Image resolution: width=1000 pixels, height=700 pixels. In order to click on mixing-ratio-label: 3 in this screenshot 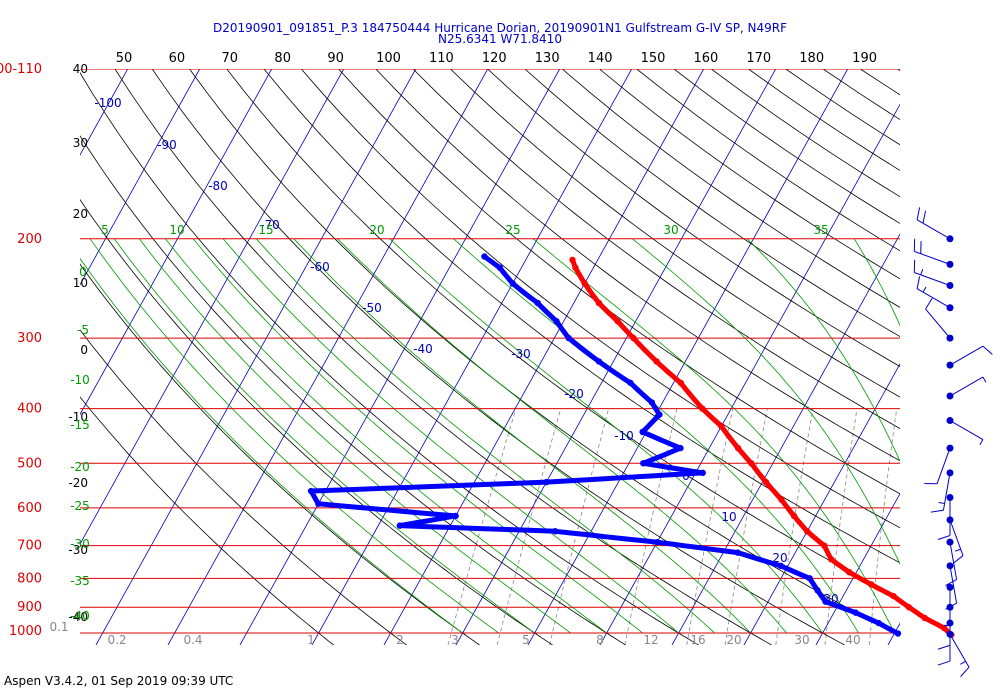, I will do `click(455, 640)`.